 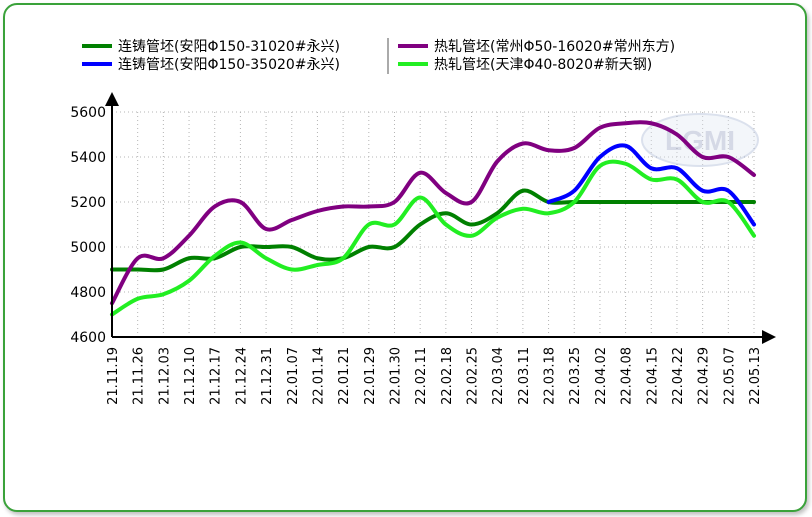 What do you see at coordinates (498, 376) in the screenshot?
I see `x-tick-label: 22.03.04` at bounding box center [498, 376].